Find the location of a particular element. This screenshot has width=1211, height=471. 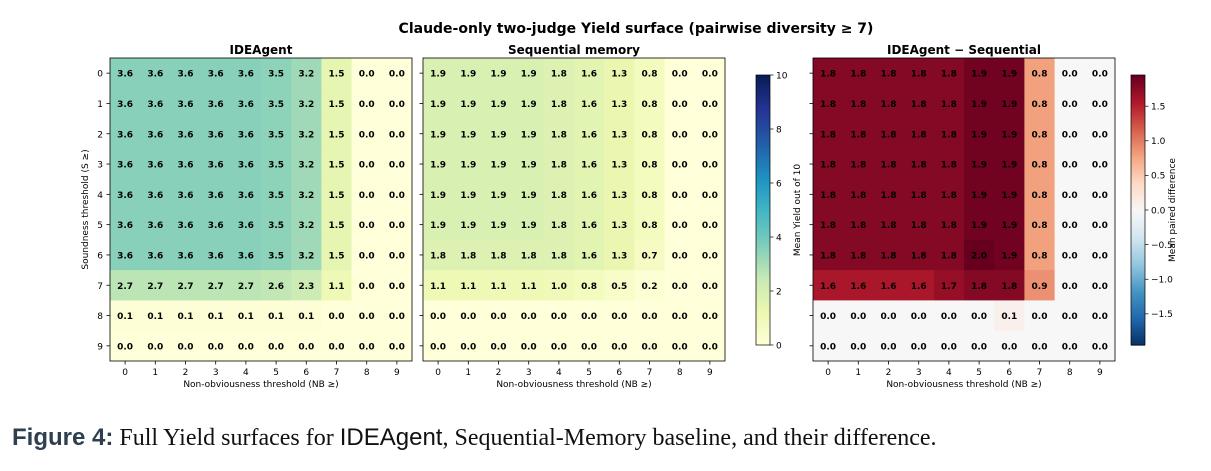

cell-value-label: 1.3 is located at coordinates (619, 166).